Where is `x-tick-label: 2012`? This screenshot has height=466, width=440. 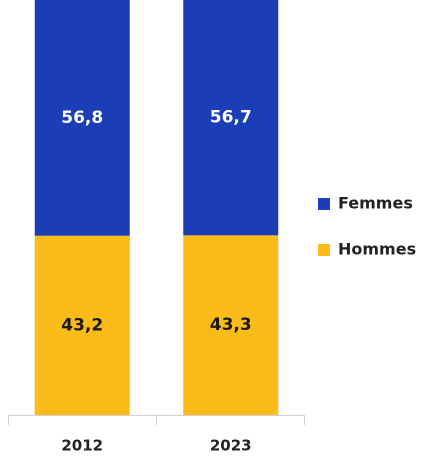
x-tick-label: 2012 is located at coordinates (82, 446).